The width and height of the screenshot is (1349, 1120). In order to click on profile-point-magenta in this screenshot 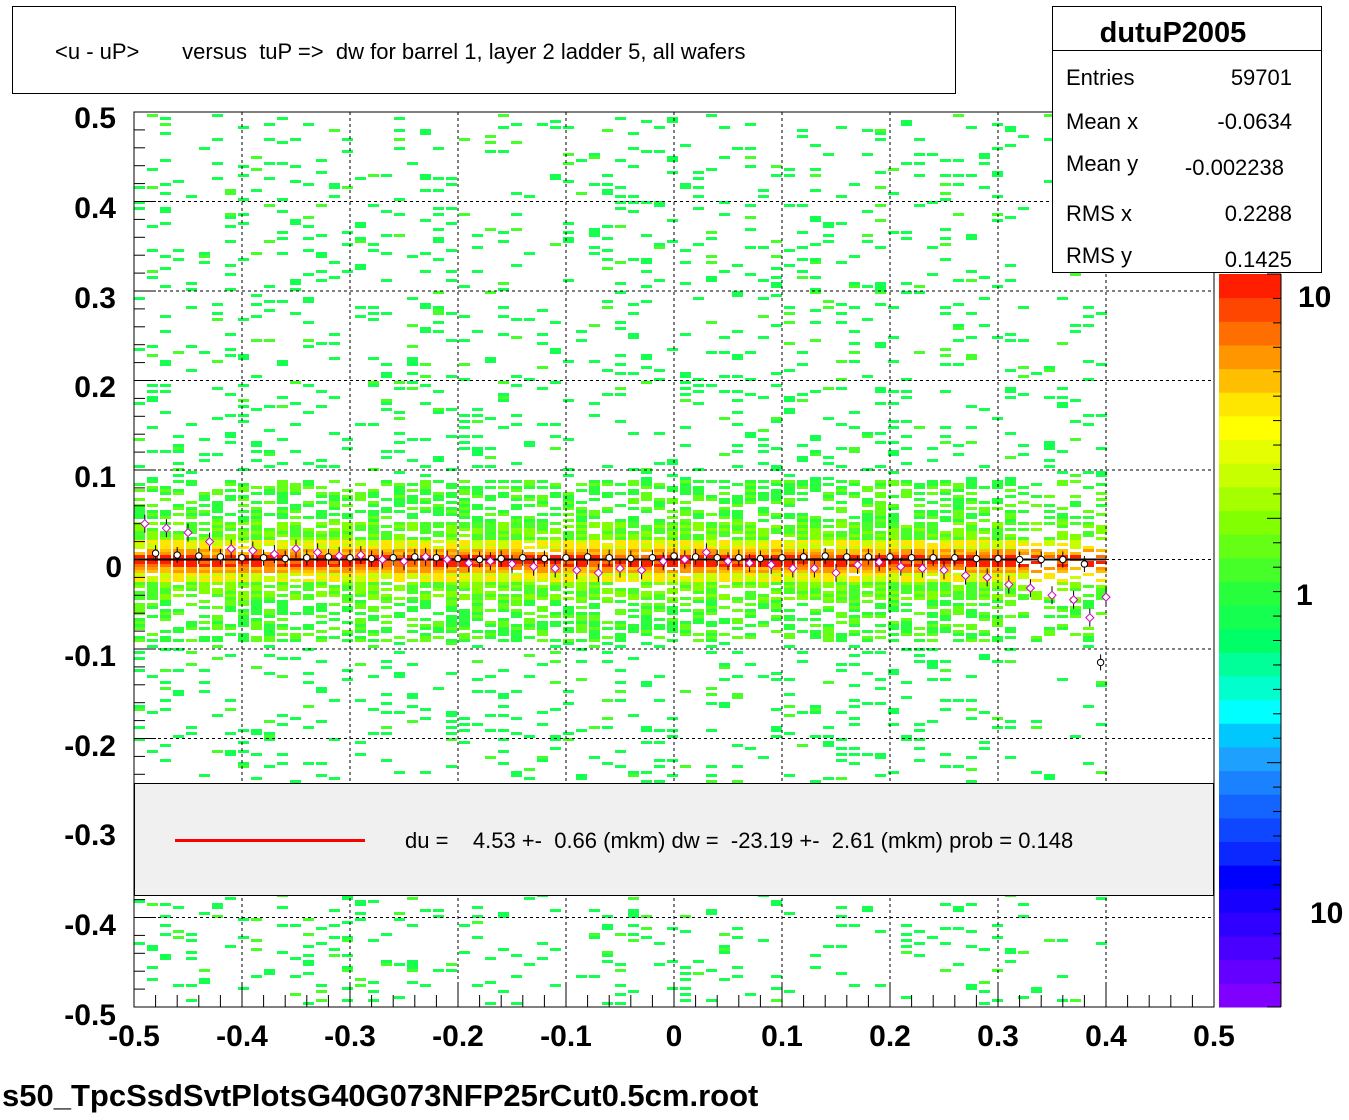, I will do `click(339, 556)`.